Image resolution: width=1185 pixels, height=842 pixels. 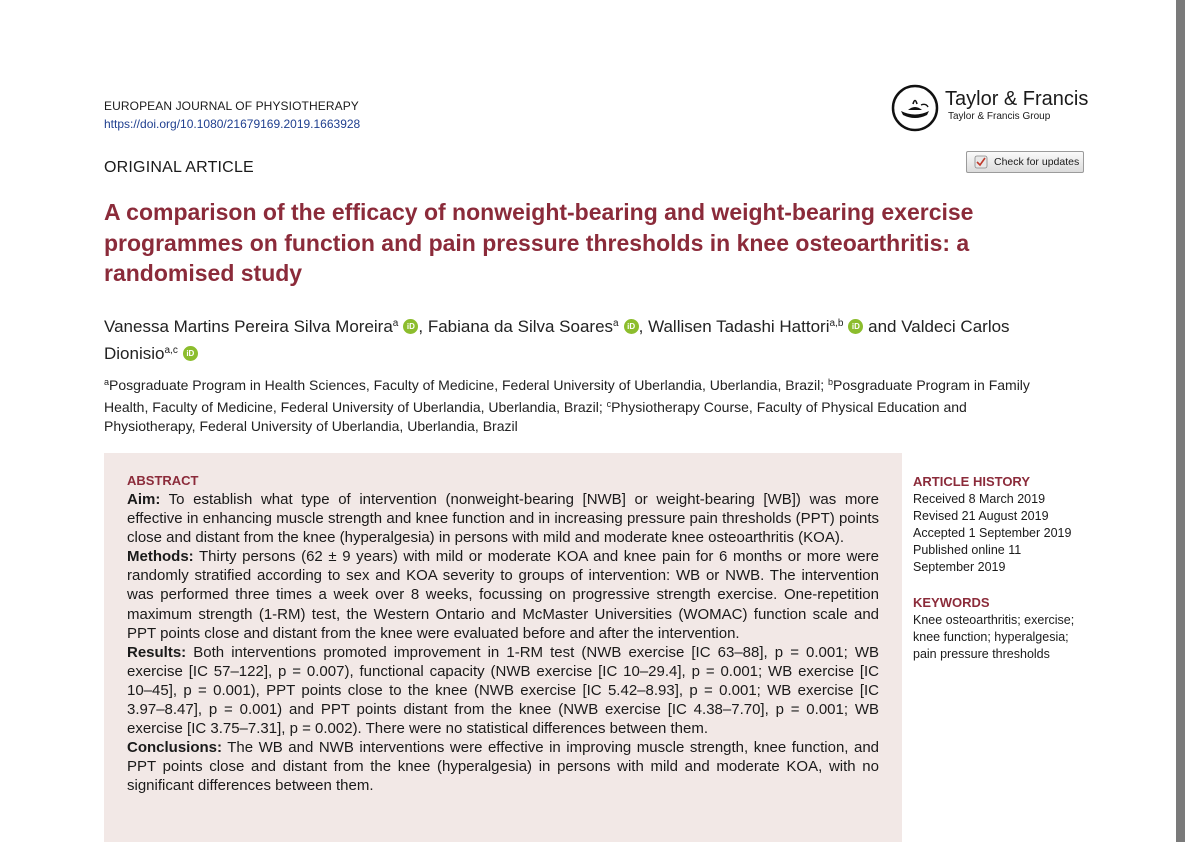 I want to click on history-revised: Revised 21 August 2019, so click(x=981, y=516).